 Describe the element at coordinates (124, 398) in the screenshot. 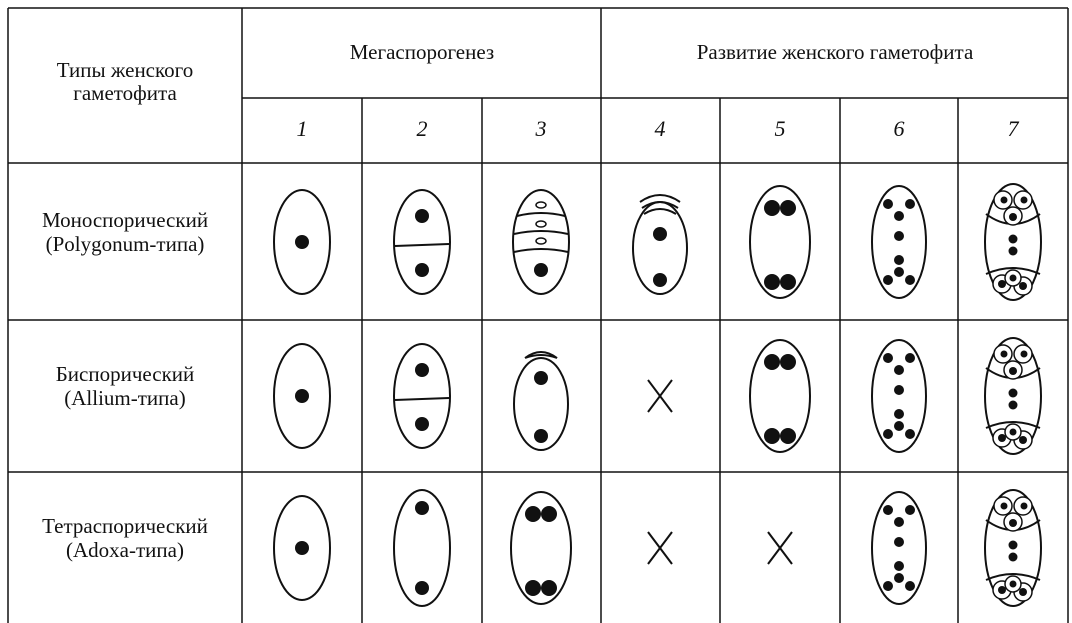

I see `row-label: (Allium-типа)` at that location.